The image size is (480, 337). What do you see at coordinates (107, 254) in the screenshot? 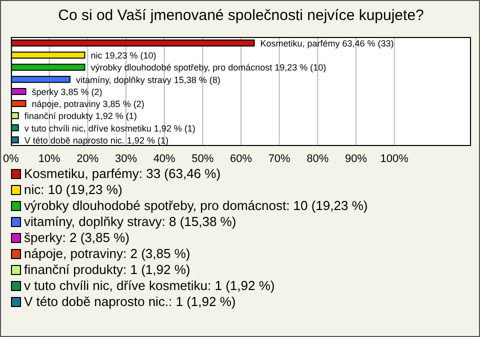
I see `text: nápoje, potraviny: 2 (3,85 %)` at bounding box center [107, 254].